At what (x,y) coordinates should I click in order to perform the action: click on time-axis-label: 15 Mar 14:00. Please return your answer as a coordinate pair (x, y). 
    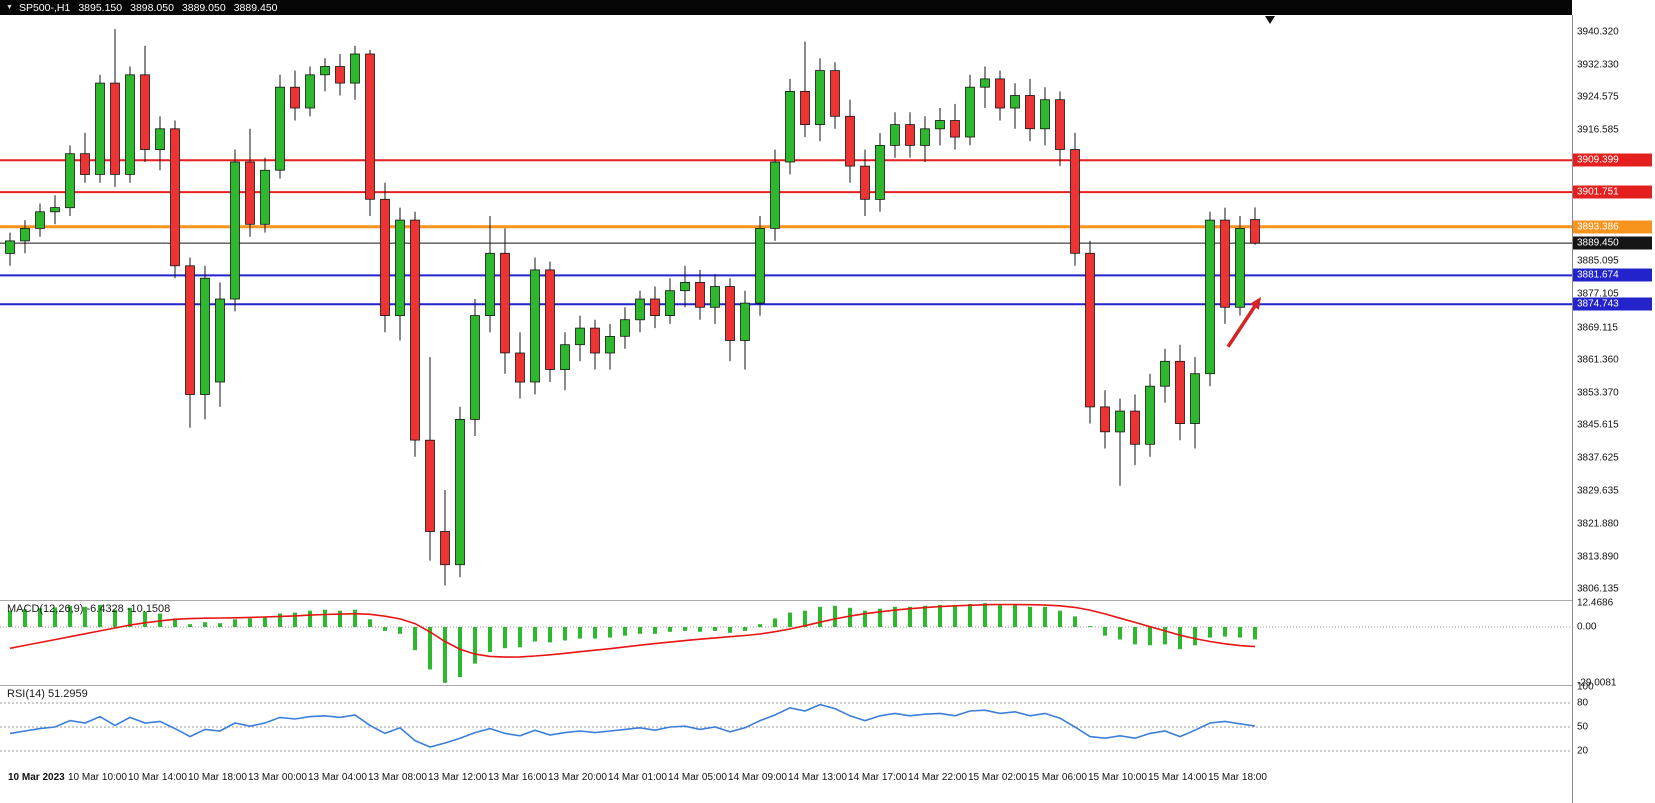
    Looking at the image, I should click on (1177, 777).